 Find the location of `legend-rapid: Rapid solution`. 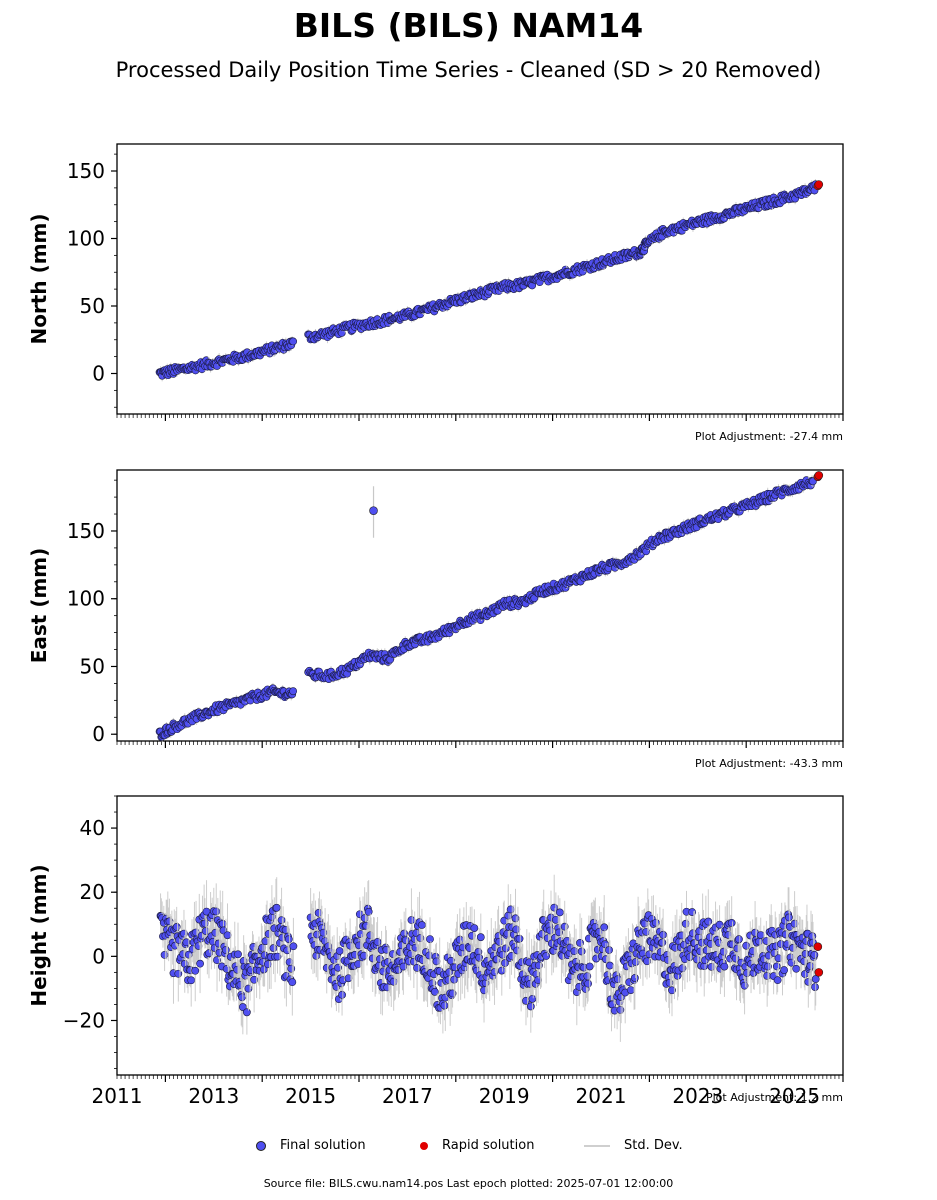

legend-rapid: Rapid solution is located at coordinates (477, 1145).